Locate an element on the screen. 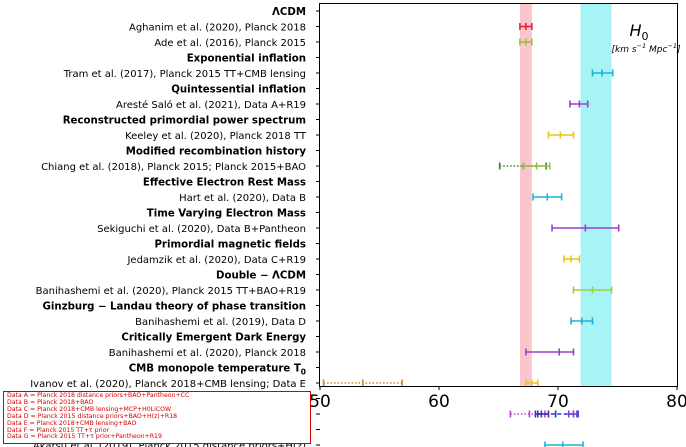 The height and width of the screenshot is (447, 686). x-tick-label: 60 is located at coordinates (439, 402).